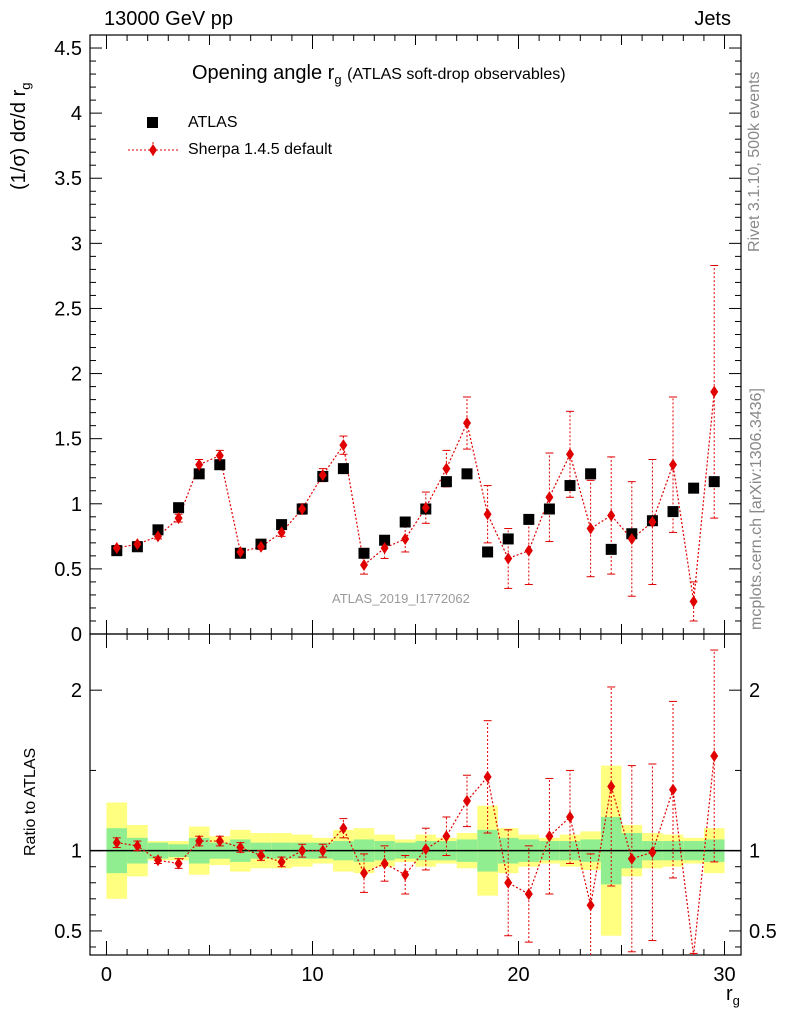  What do you see at coordinates (456, 74) in the screenshot?
I see `plot-title-suffix: (ATLAS soft-drop observables)` at bounding box center [456, 74].